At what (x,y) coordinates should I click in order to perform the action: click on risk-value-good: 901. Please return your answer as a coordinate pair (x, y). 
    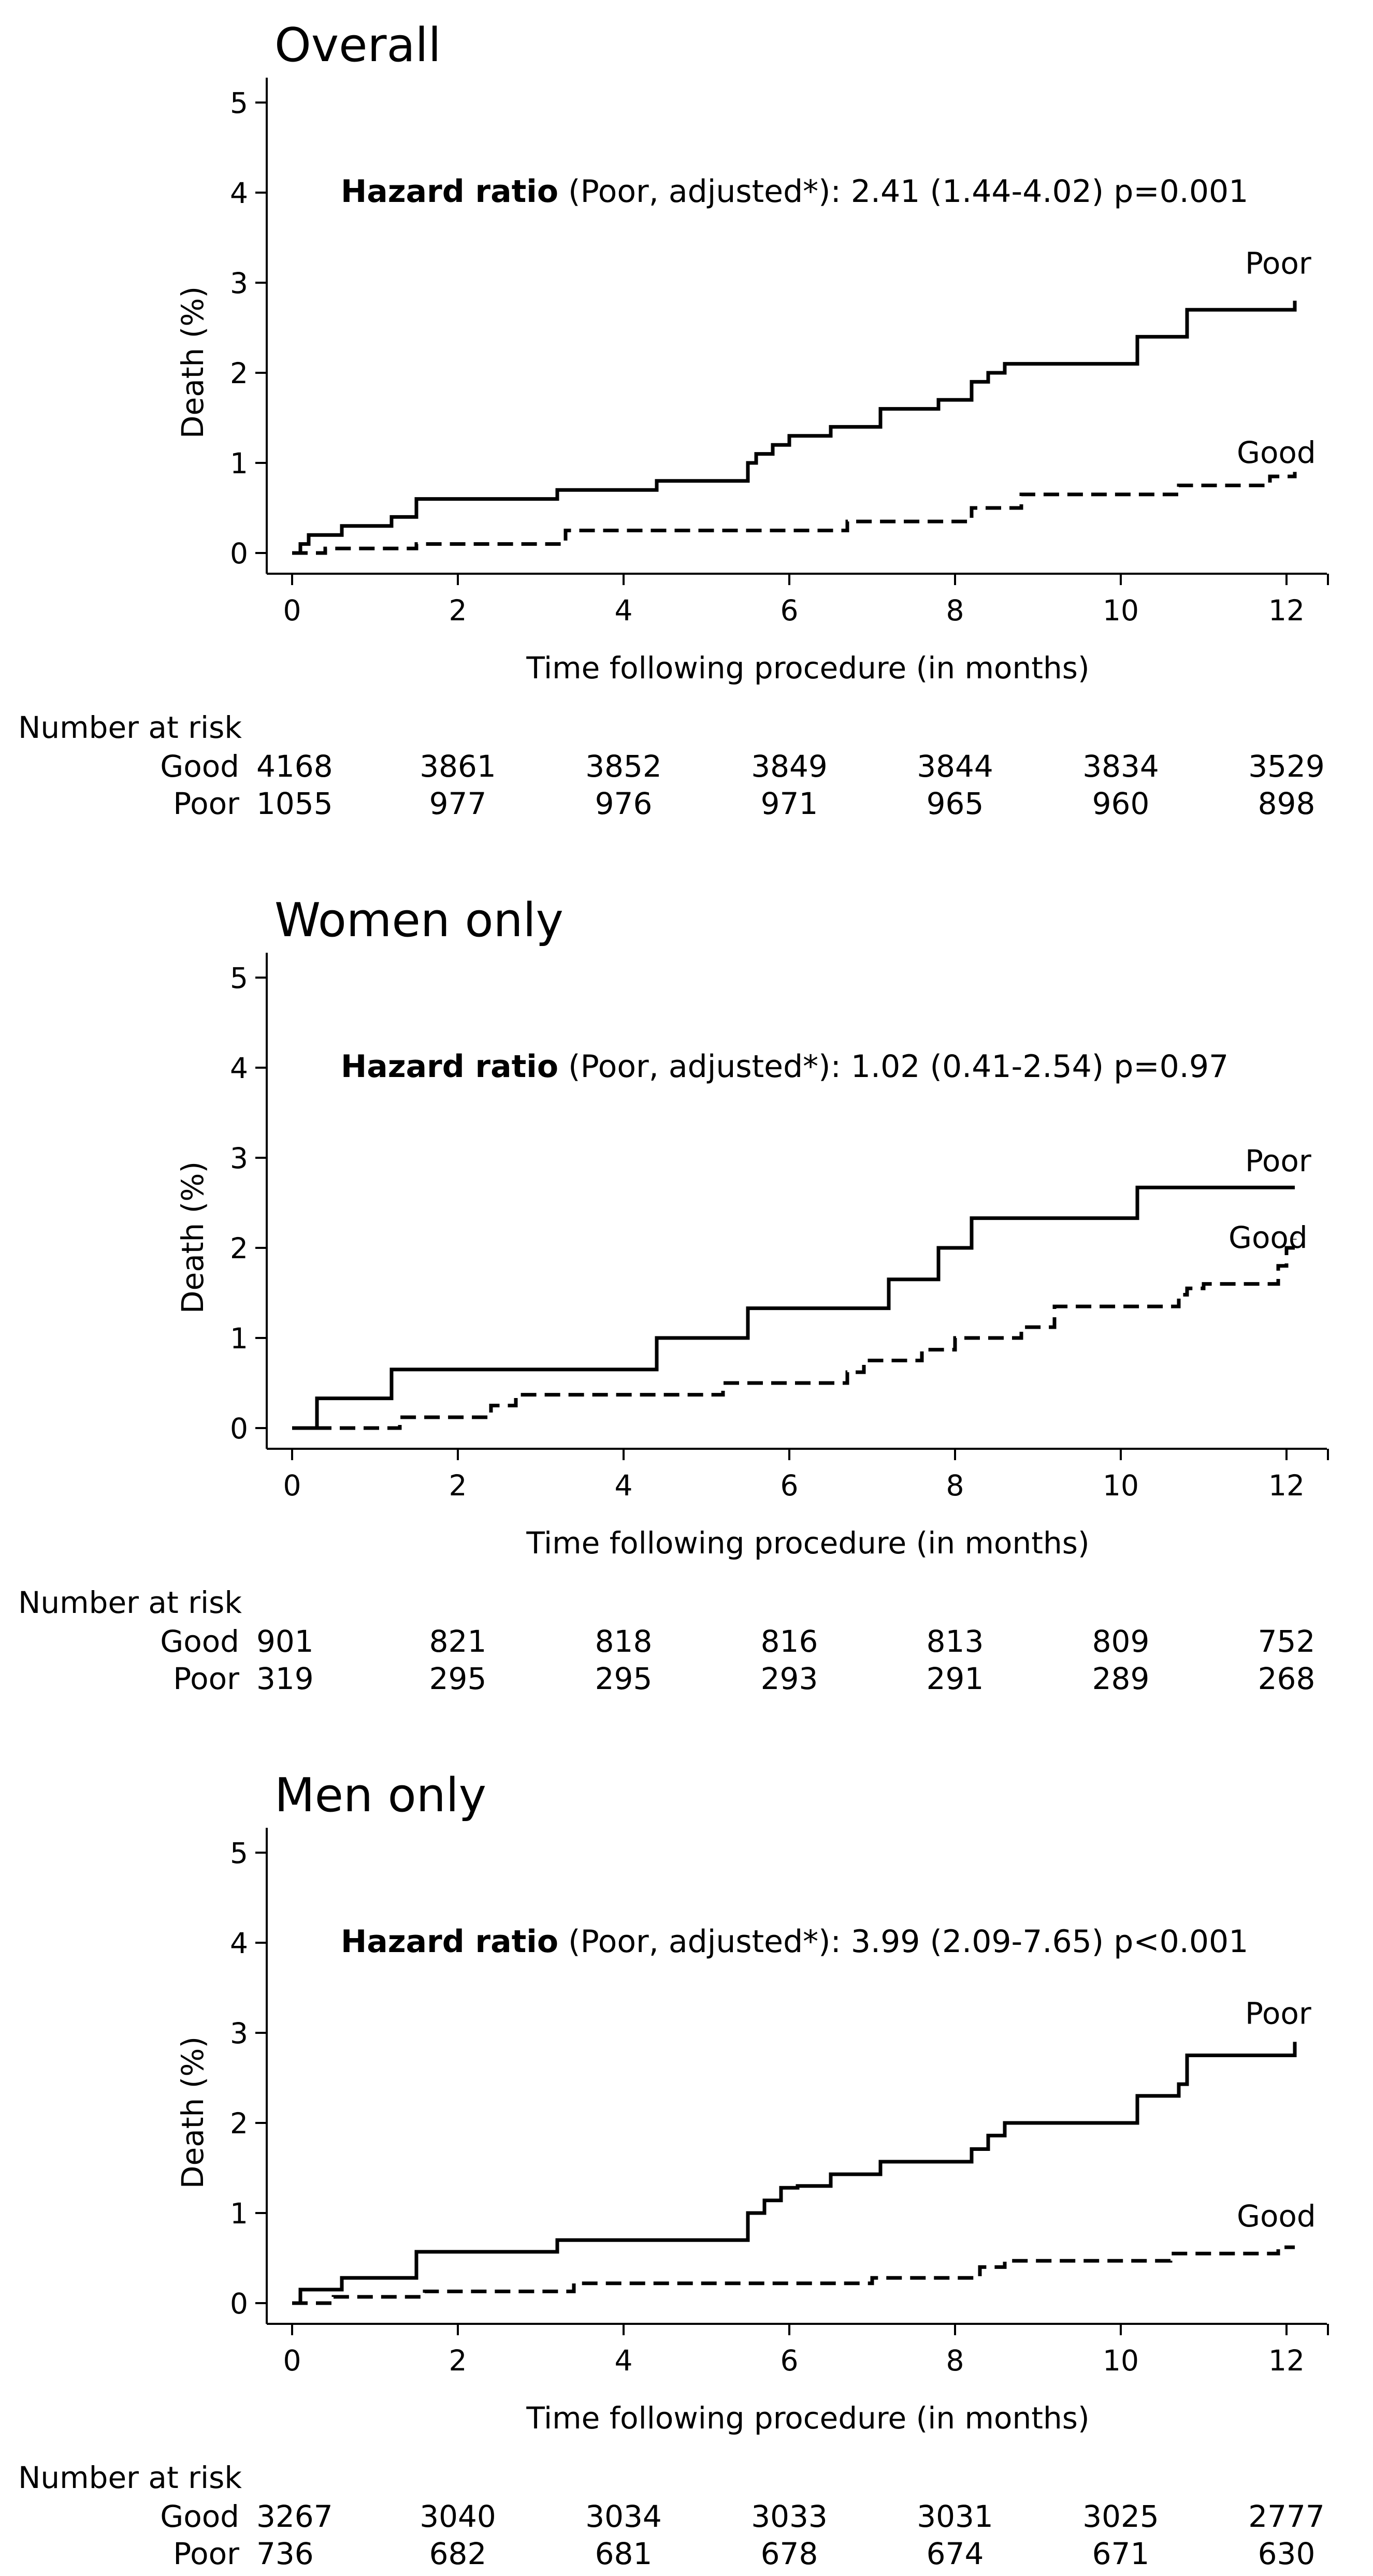
    Looking at the image, I should click on (285, 1642).